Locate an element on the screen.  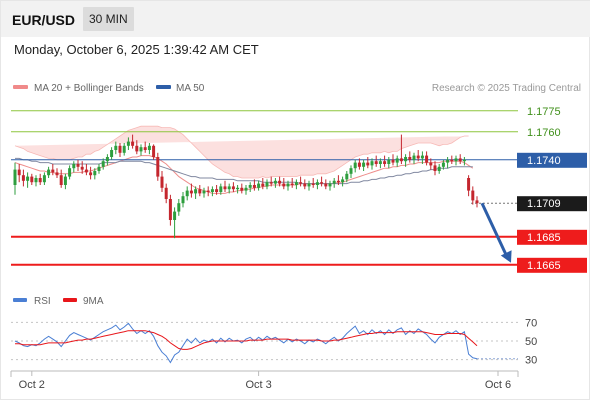
projection-arrow-head is located at coordinates (506, 256).